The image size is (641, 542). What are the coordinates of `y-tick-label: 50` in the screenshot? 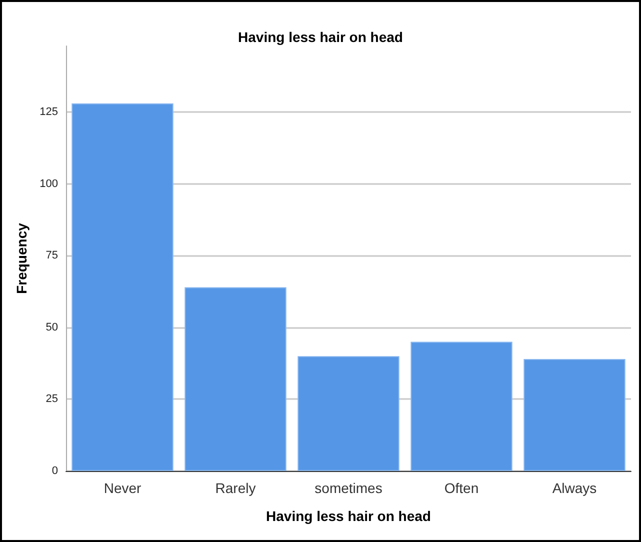 It's located at (52, 327).